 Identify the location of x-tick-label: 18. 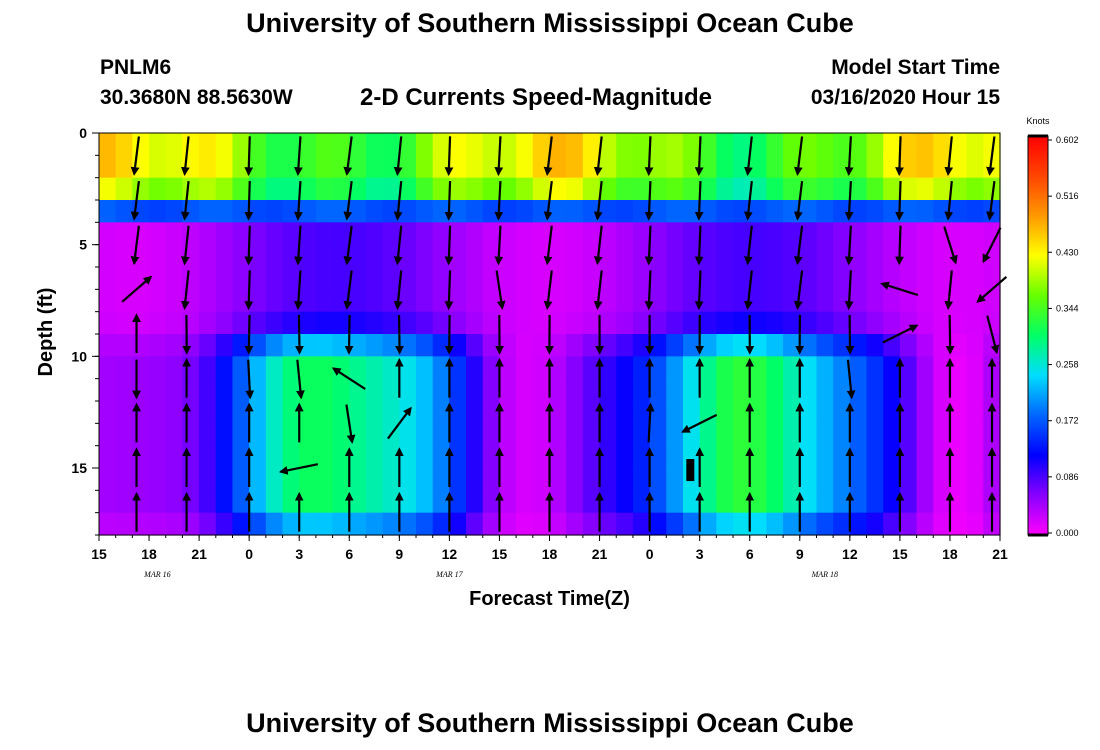
(950, 554).